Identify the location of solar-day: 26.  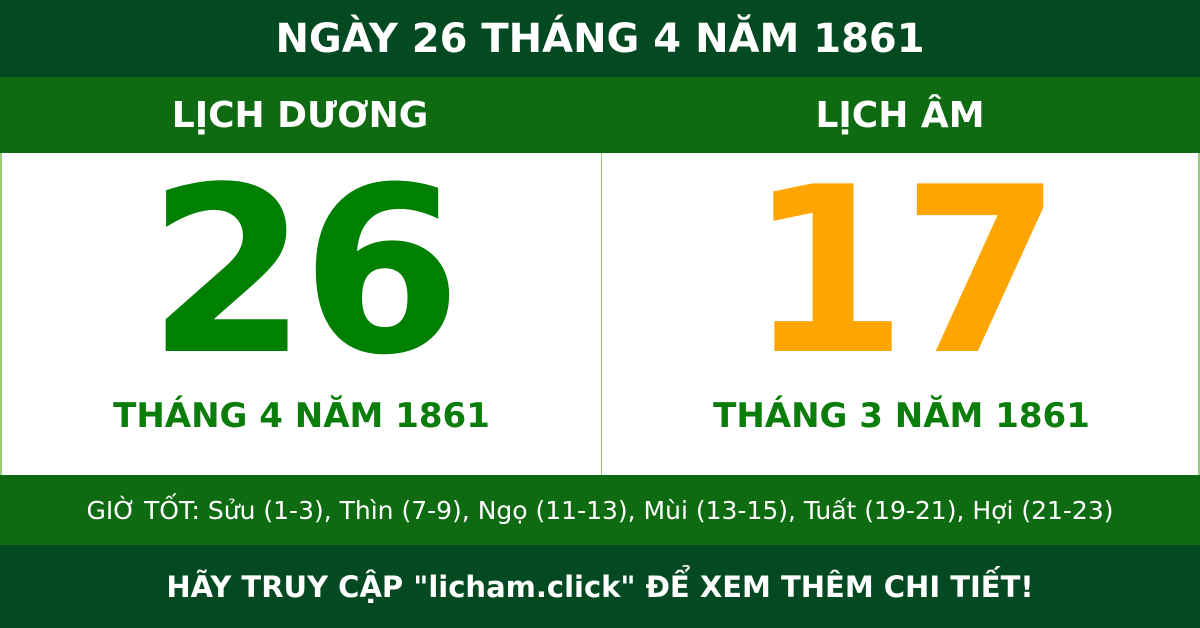
(304, 272).